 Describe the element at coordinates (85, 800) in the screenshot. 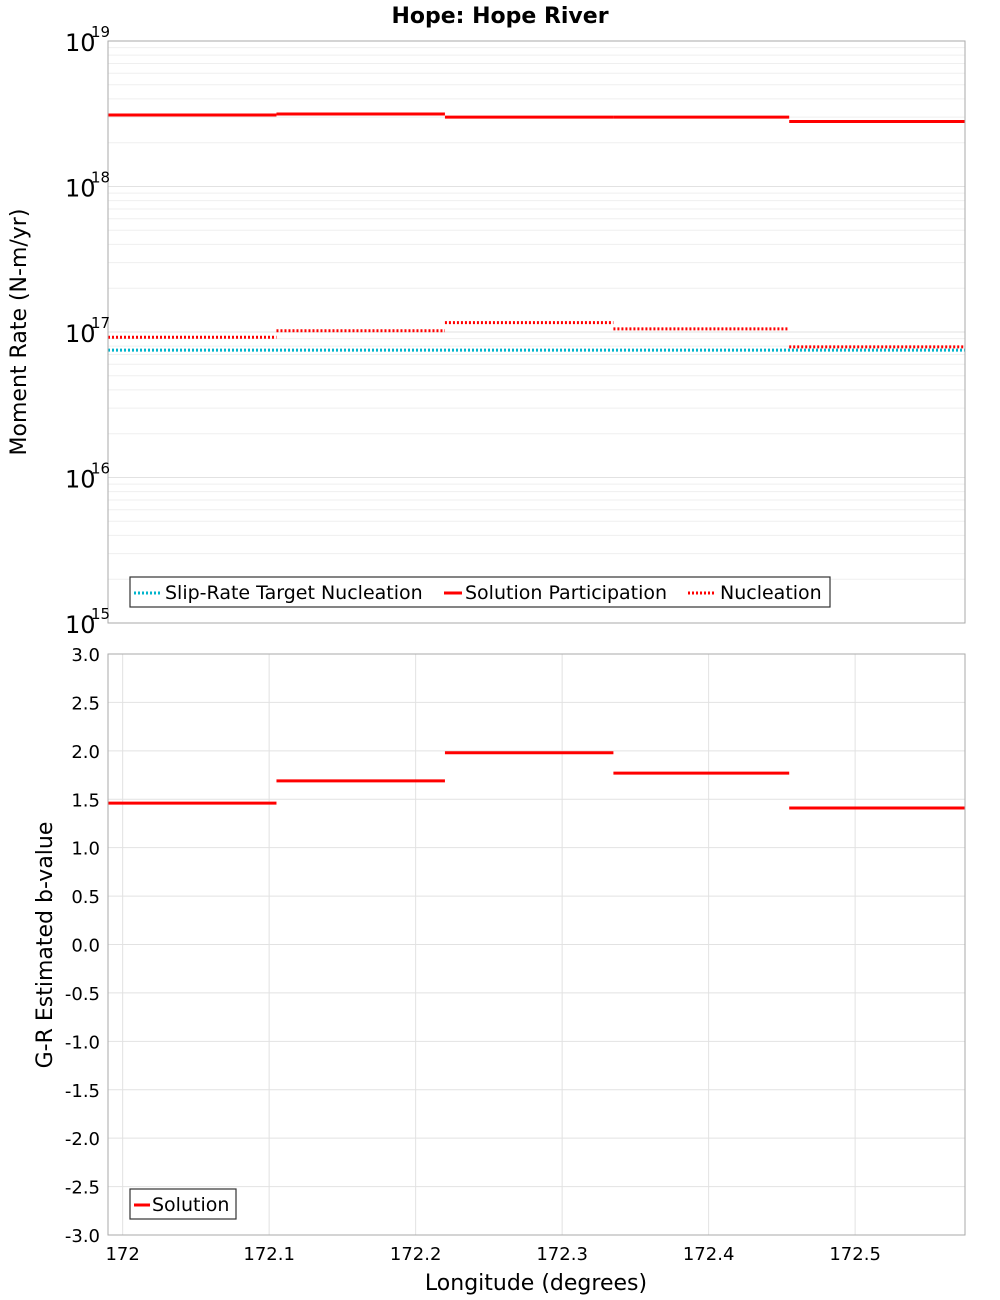

I see `bottom-y-tick-label: 1.5` at that location.